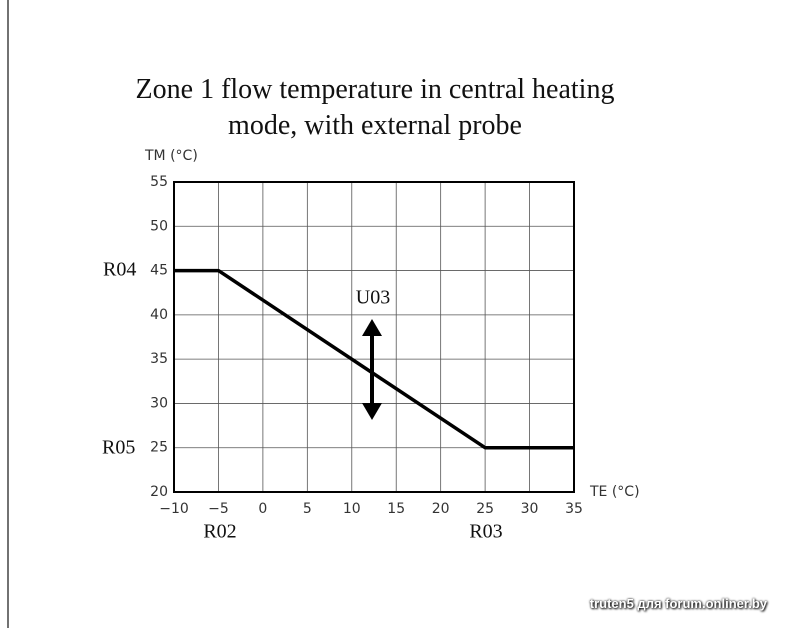 This screenshot has width=789, height=628. What do you see at coordinates (262, 509) in the screenshot?
I see `x-tick-label: 0` at bounding box center [262, 509].